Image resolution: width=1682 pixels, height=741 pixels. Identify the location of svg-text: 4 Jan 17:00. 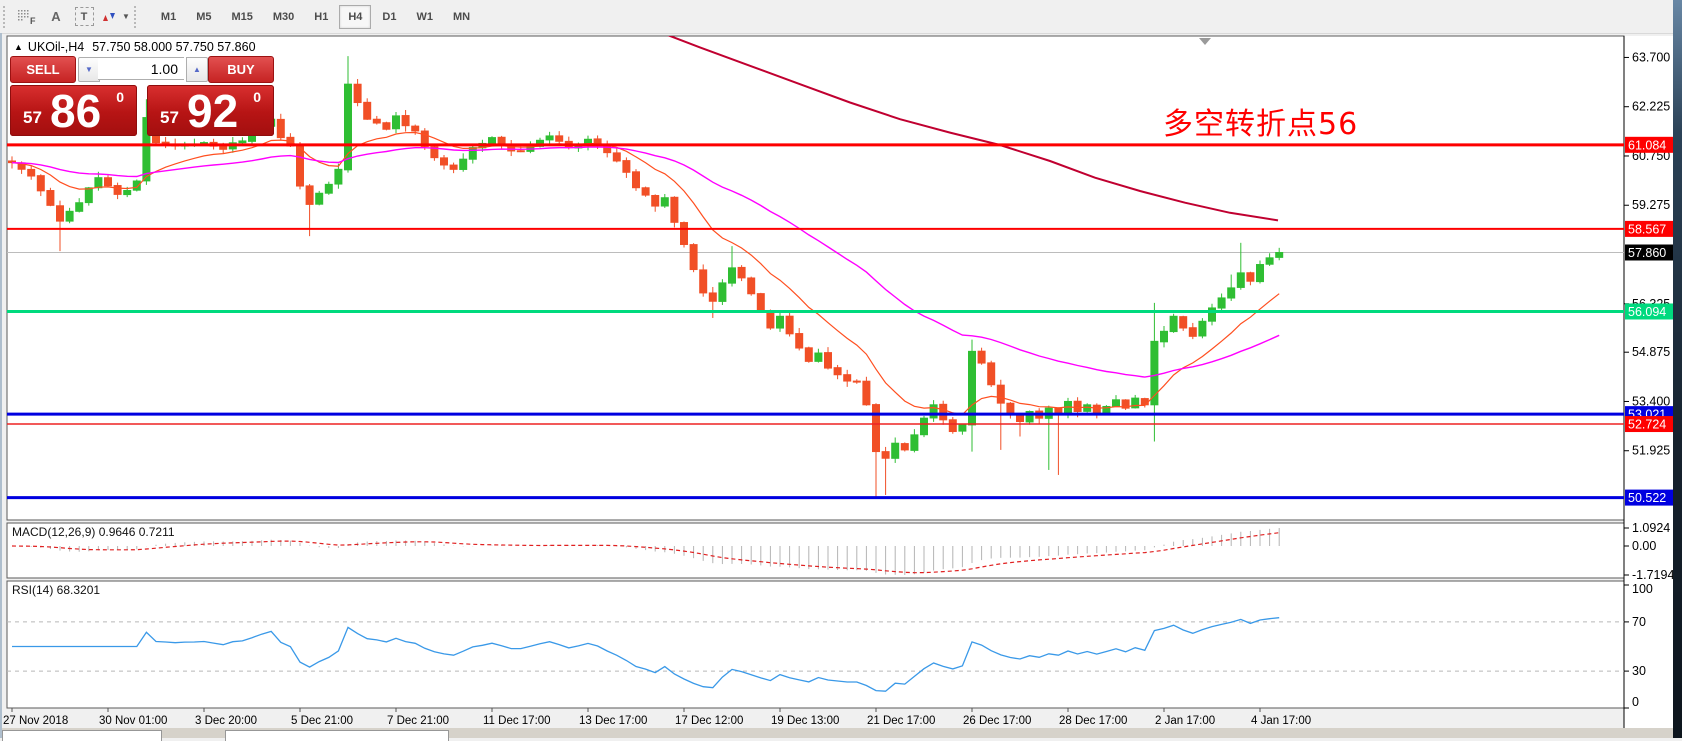
(1281, 721).